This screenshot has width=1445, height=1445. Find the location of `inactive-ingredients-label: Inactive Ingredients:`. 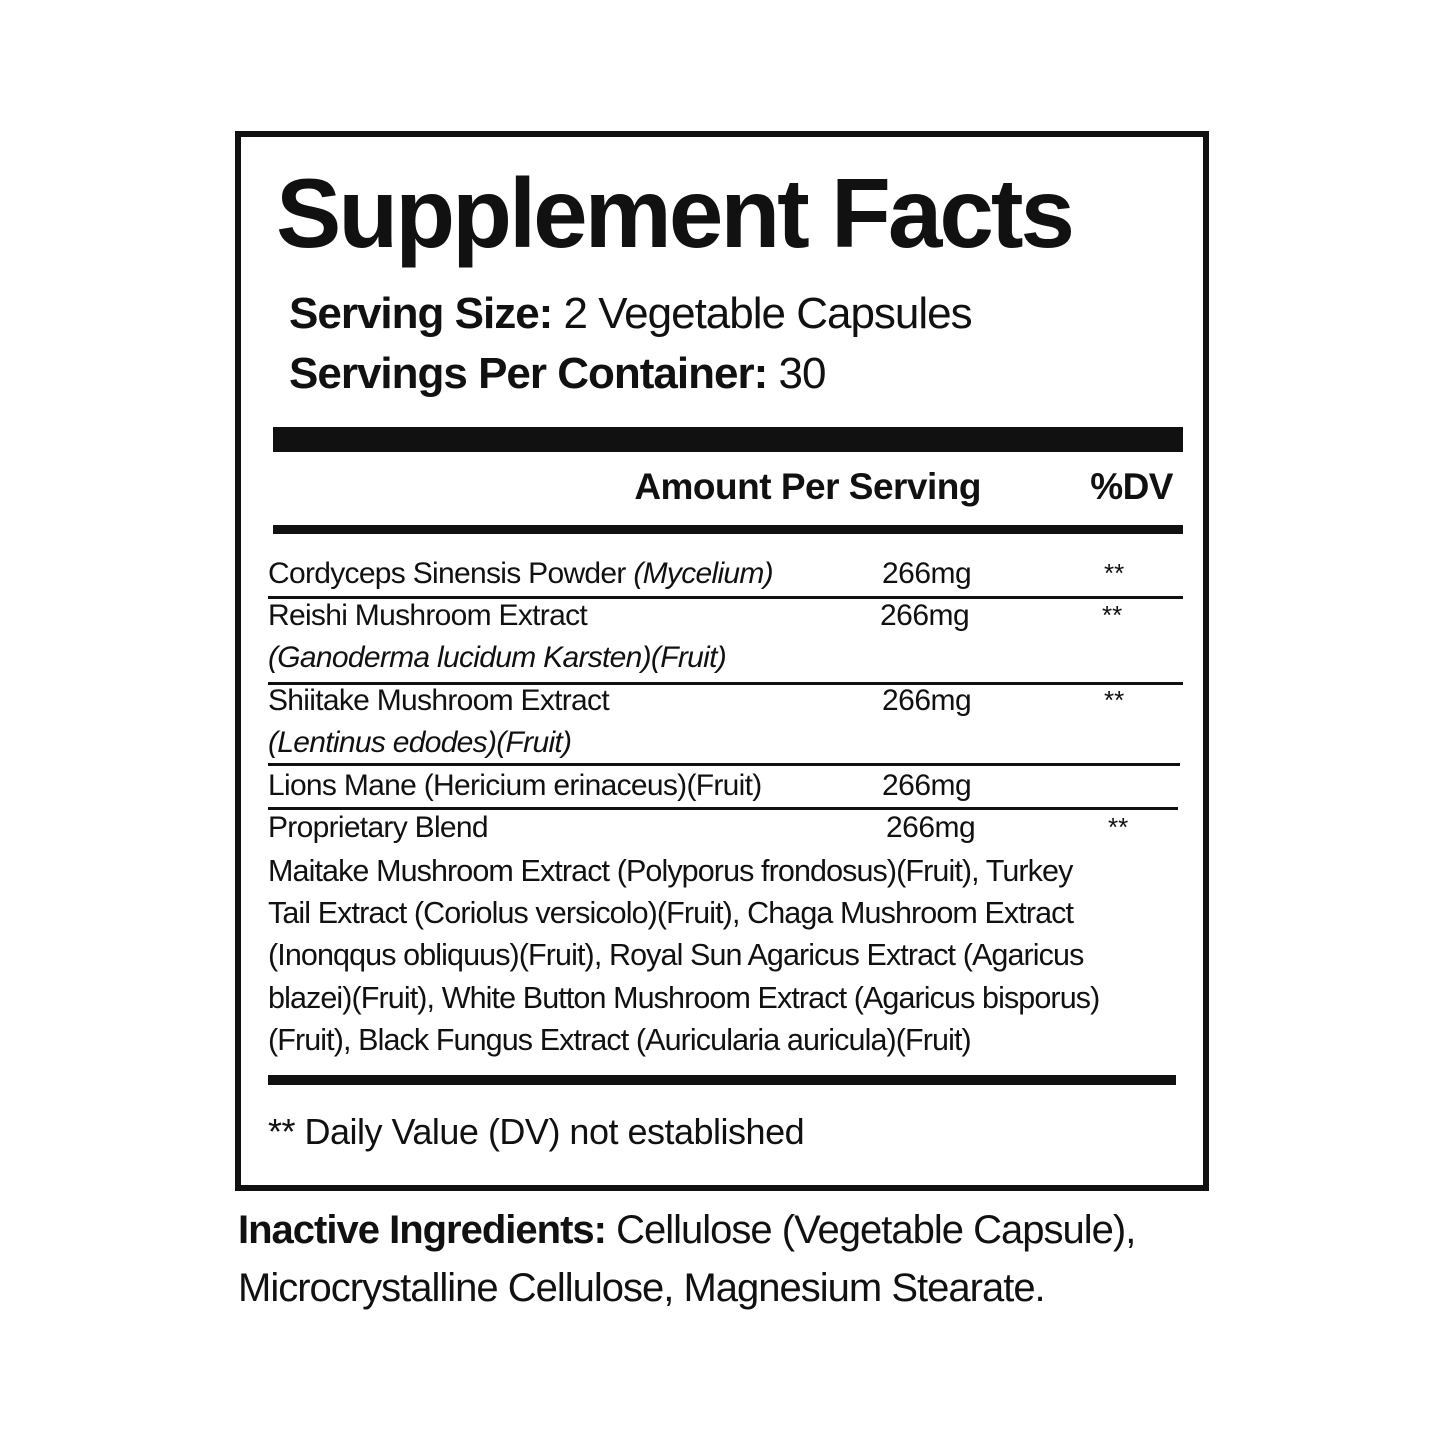

inactive-ingredients-label: Inactive Ingredients: is located at coordinates (422, 1230).